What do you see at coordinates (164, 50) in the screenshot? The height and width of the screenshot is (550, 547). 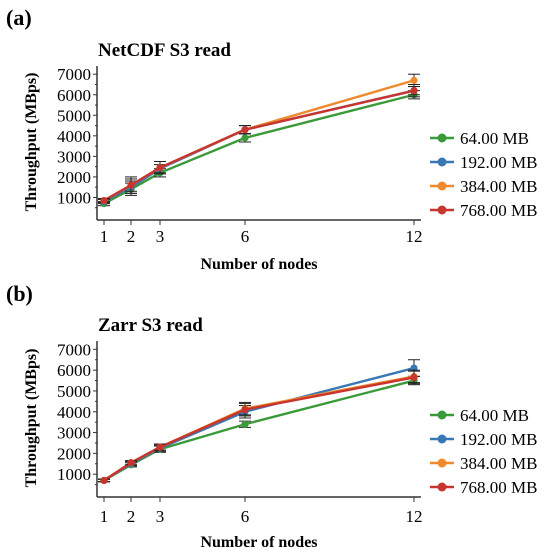 I see `chart-title: NetCDF S3 read` at bounding box center [164, 50].